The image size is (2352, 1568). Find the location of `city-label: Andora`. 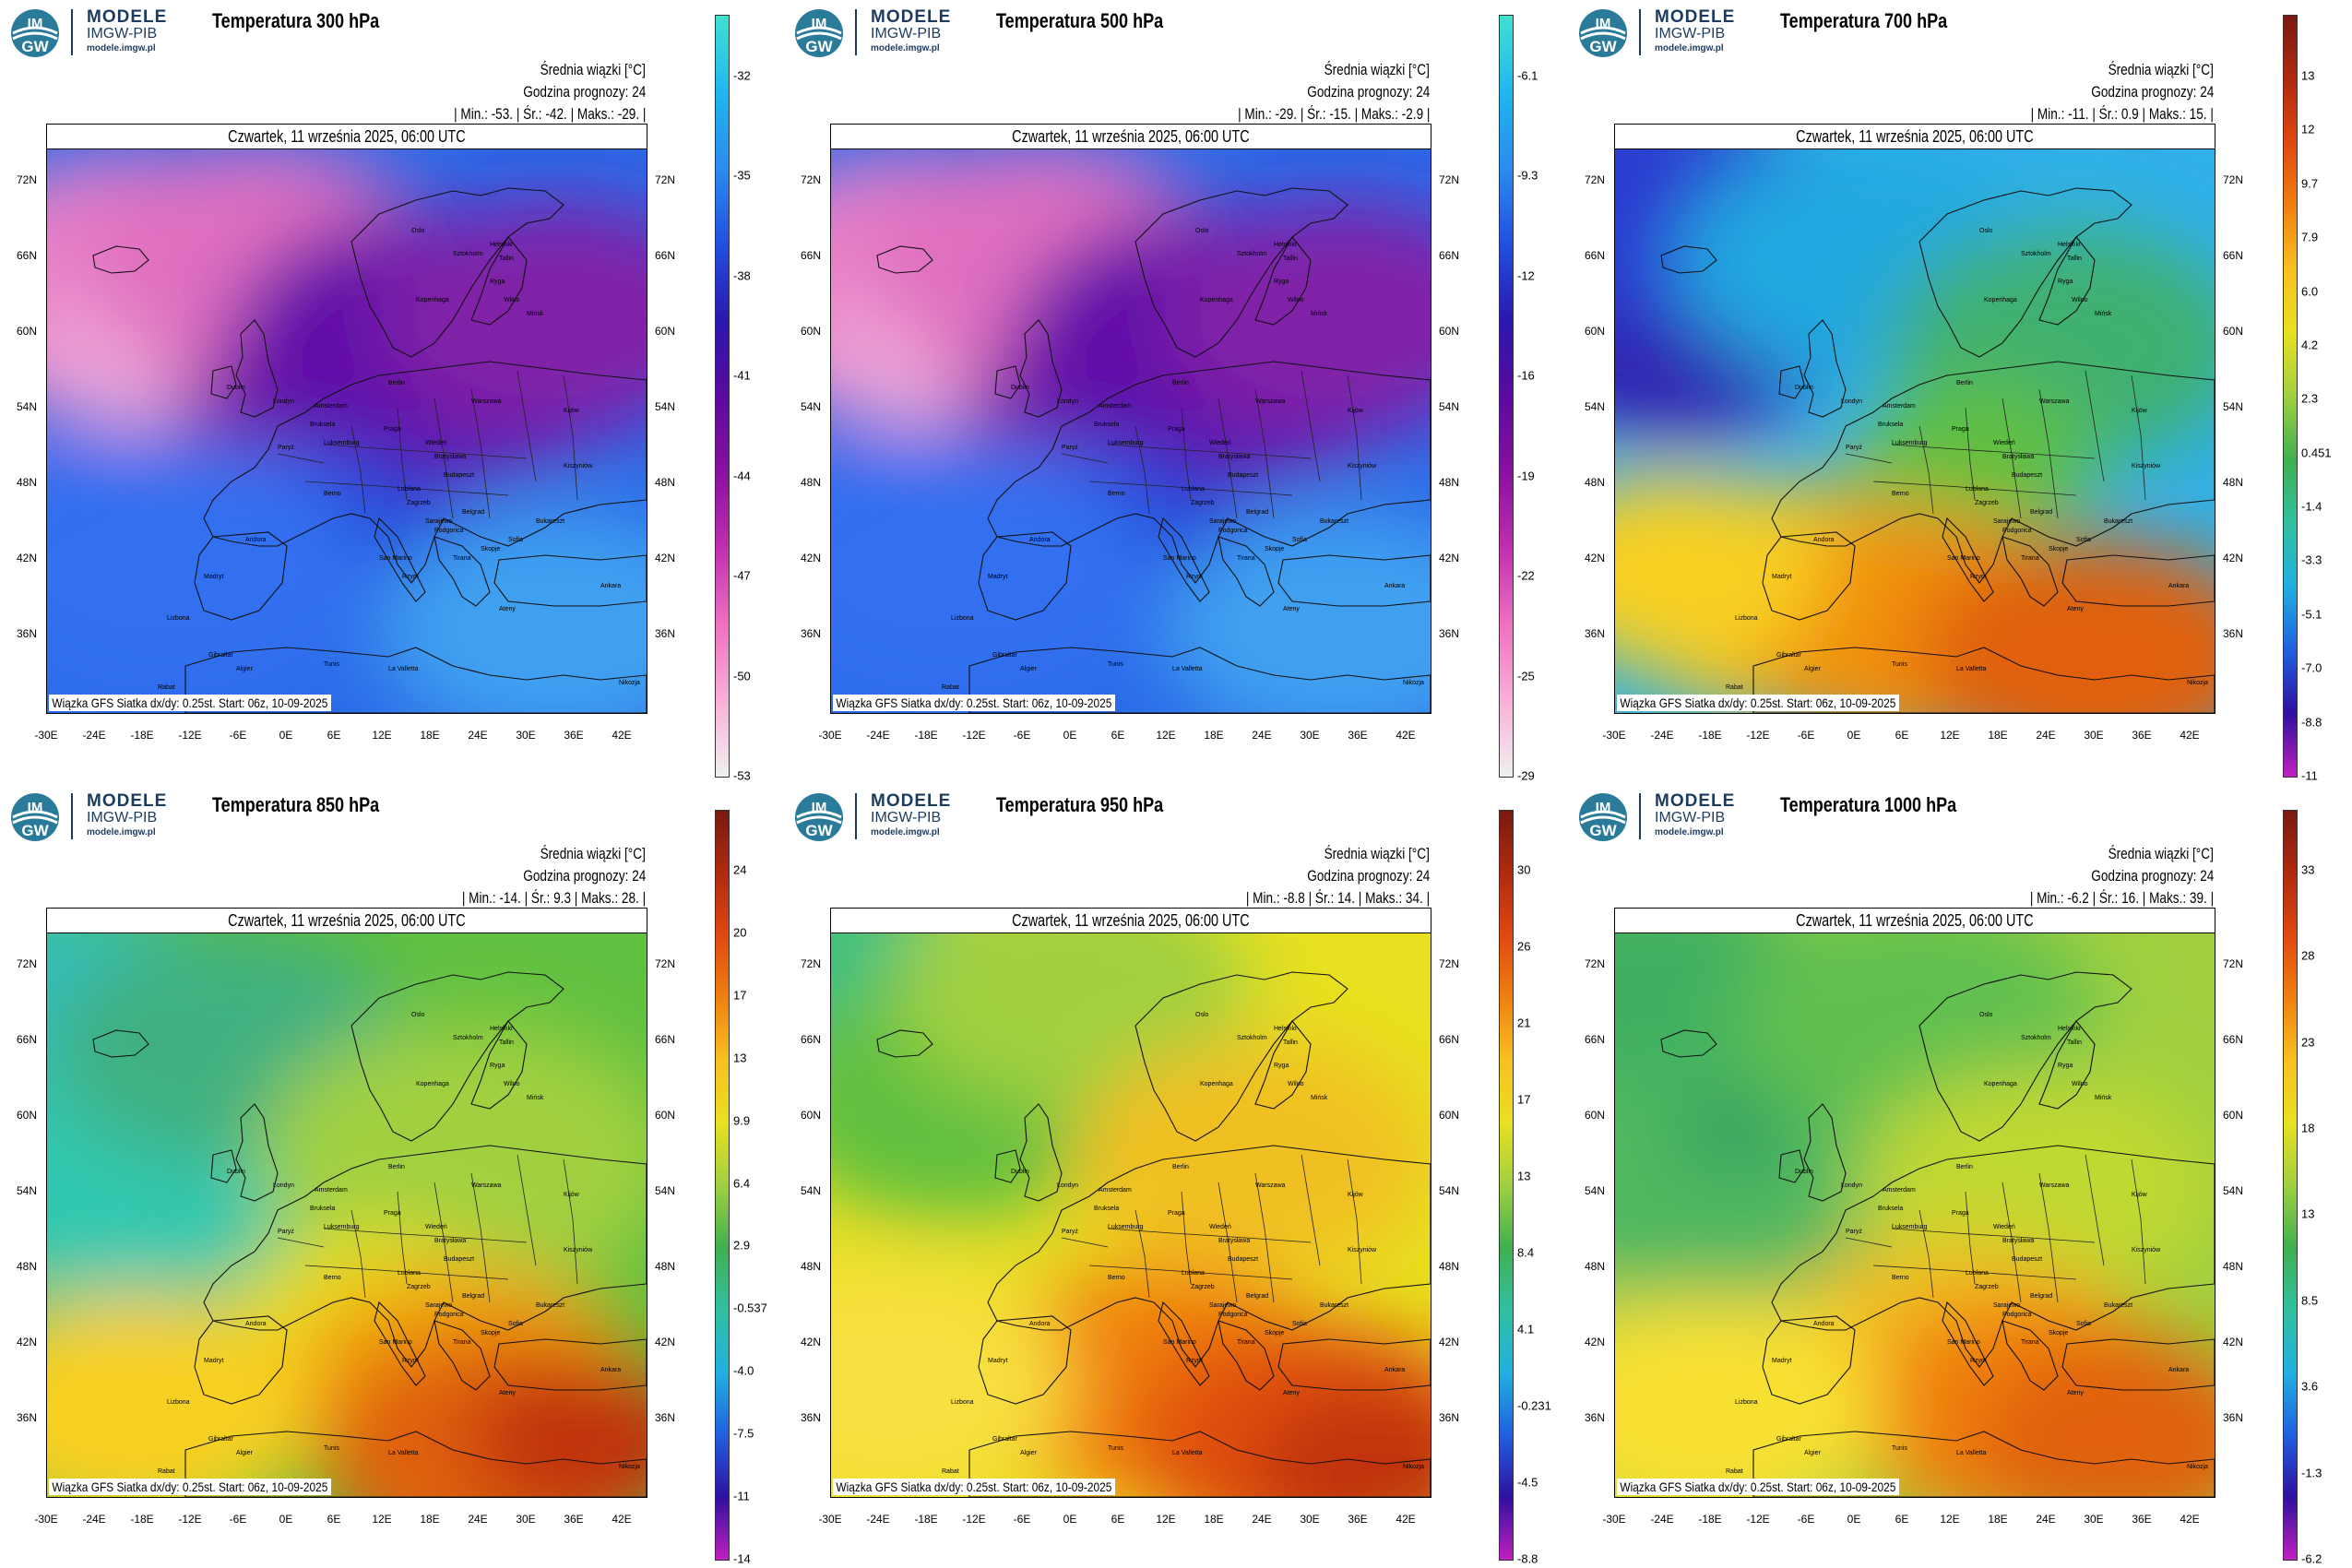

city-label: Andora is located at coordinates (1040, 1324).